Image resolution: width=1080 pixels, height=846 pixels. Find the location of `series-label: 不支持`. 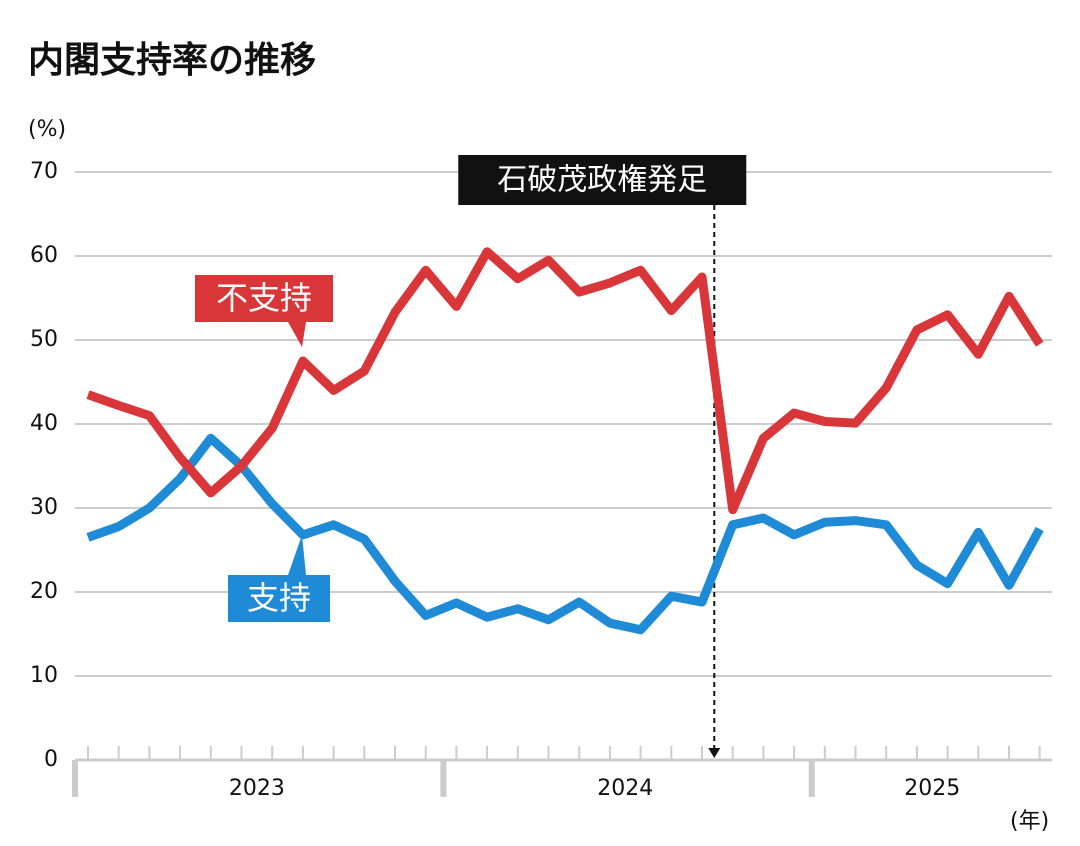

series-label: 不支持 is located at coordinates (264, 298).